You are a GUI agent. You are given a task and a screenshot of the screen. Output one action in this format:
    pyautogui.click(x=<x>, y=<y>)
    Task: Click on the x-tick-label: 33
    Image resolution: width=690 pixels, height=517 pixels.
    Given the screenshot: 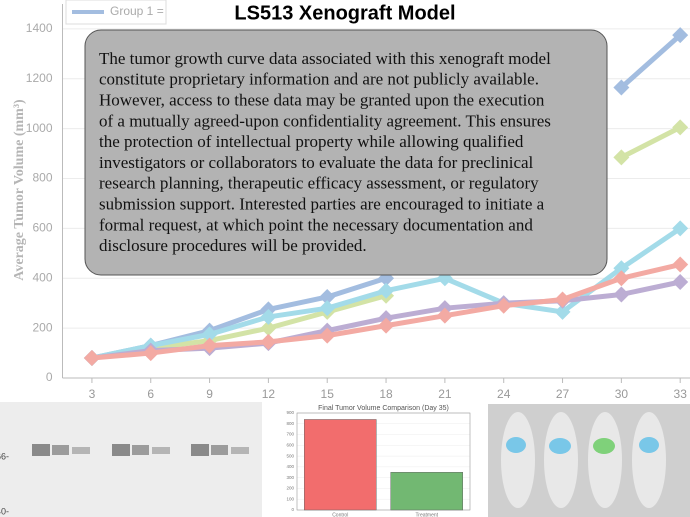 What is the action you would take?
    pyautogui.click(x=681, y=394)
    